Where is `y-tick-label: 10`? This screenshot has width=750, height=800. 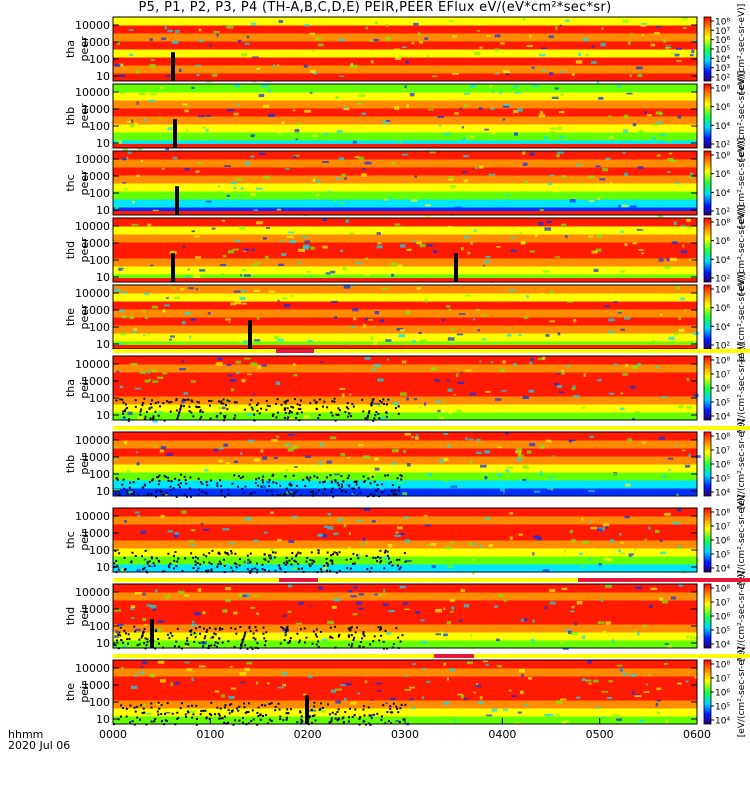 y-tick-label: 10 is located at coordinates (103, 643).